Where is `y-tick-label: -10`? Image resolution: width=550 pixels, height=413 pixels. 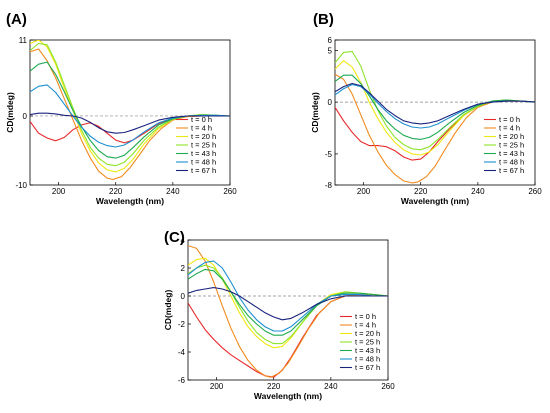 y-tick-label: -10 is located at coordinates (21, 185).